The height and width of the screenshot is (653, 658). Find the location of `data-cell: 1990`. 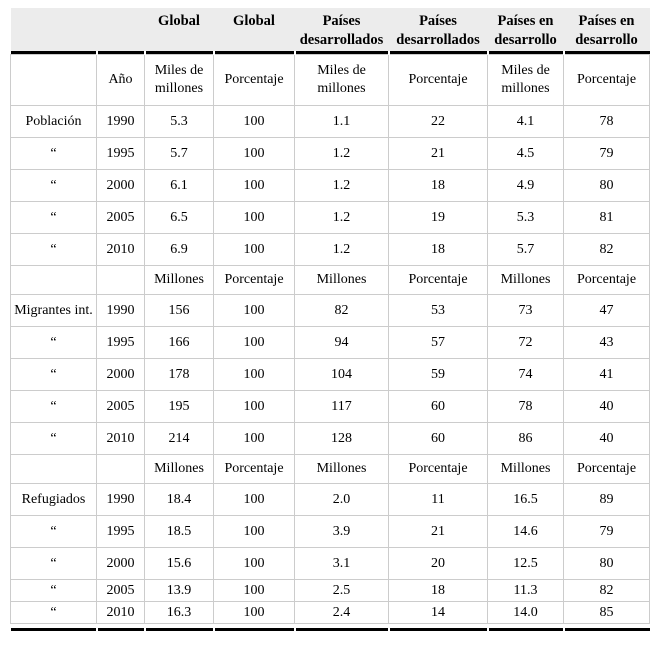

data-cell: 1990 is located at coordinates (120, 122).